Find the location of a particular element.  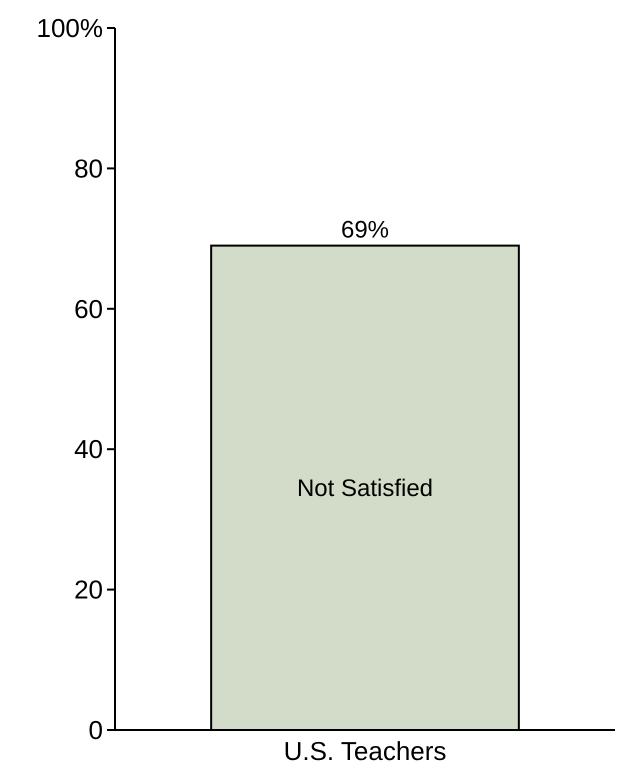

x-tick-label: U.S. Teachers is located at coordinates (365, 751).